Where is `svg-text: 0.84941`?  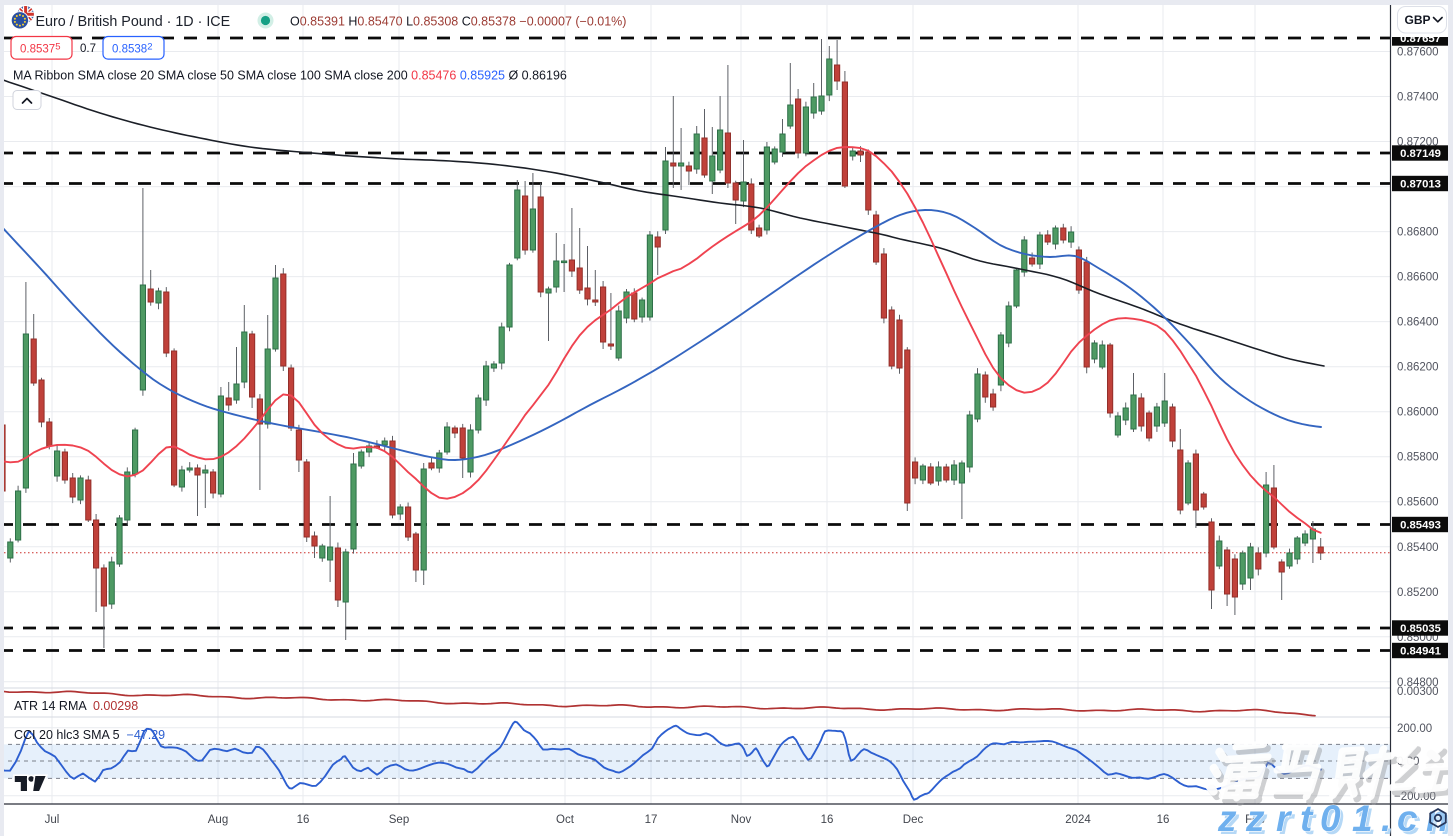 svg-text: 0.84941 is located at coordinates (1420, 652).